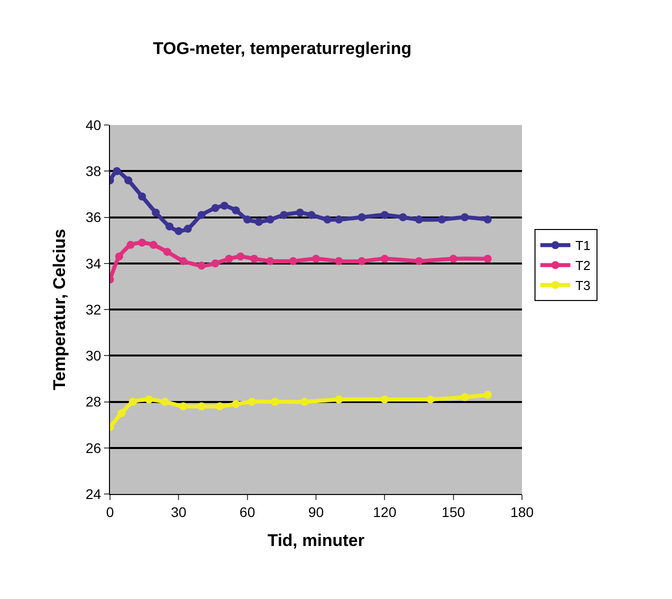 This screenshot has width=672, height=599. Describe the element at coordinates (94, 448) in the screenshot. I see `y-tick-label: 26` at that location.